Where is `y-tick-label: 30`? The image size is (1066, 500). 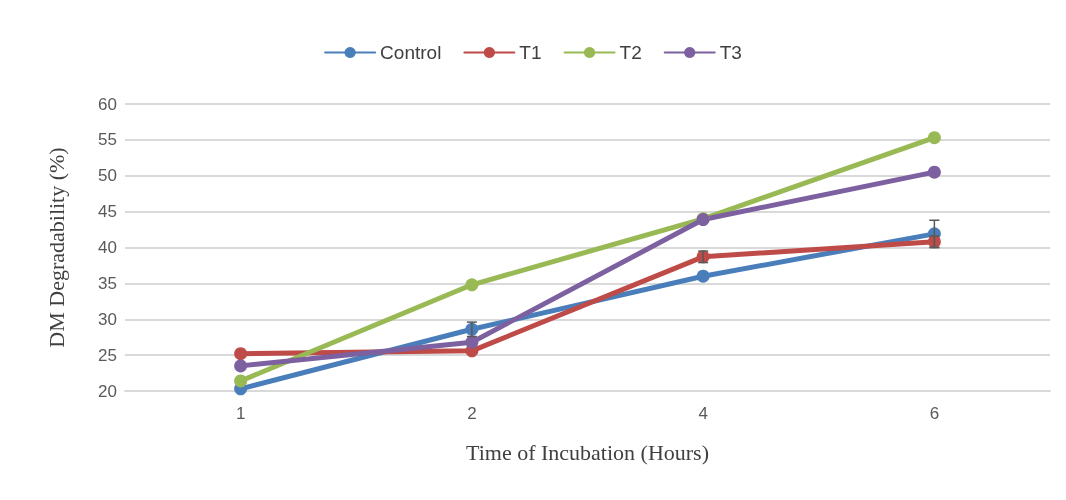
y-tick-label: 30 is located at coordinates (107, 319).